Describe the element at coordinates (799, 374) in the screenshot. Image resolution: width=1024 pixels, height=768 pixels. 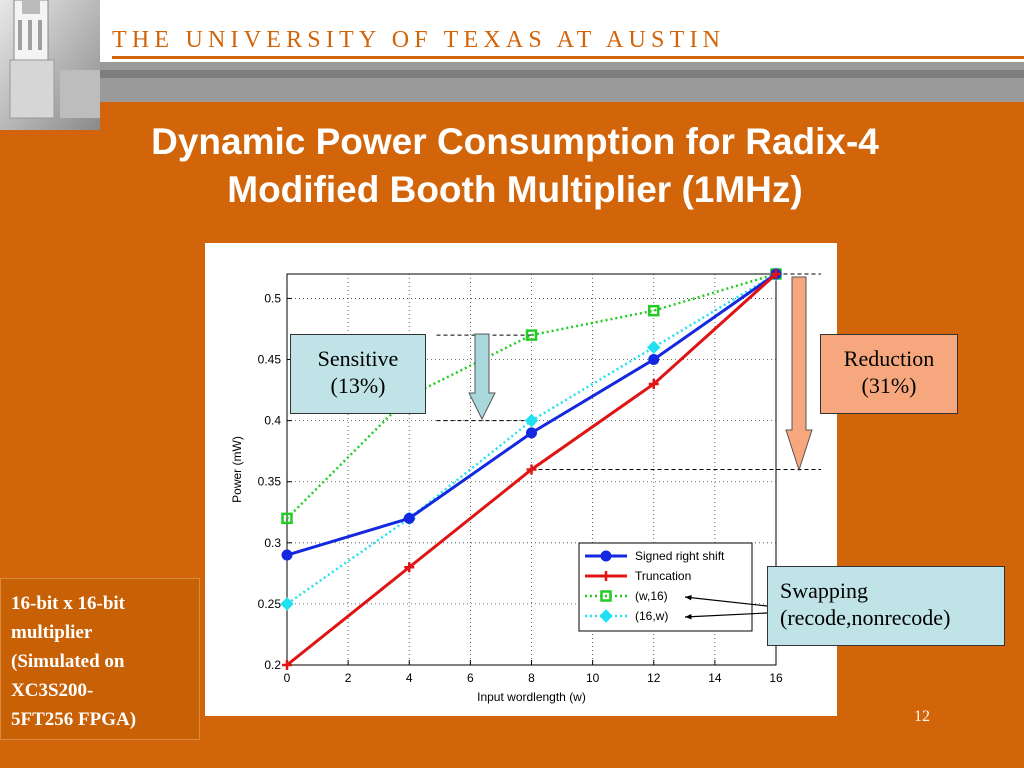
I see `reduction-down-arrow` at that location.